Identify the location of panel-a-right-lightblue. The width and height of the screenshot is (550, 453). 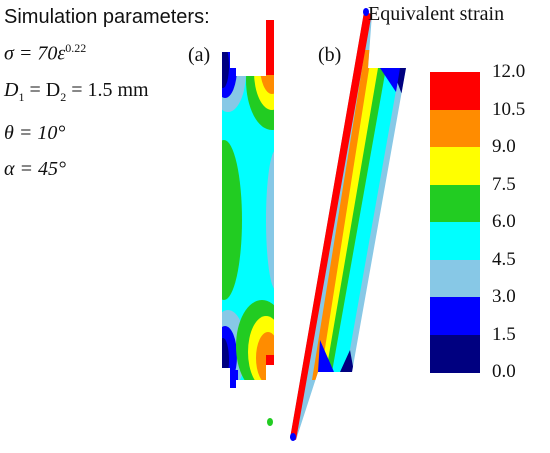
(270, 220).